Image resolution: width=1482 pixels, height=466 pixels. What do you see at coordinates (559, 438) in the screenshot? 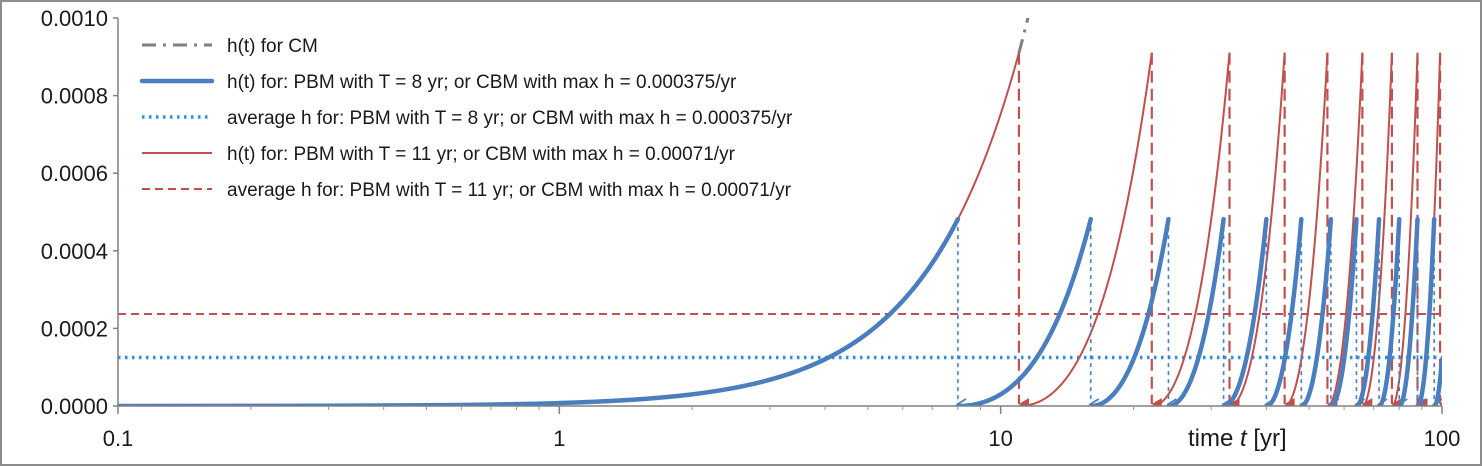
I see `x-tick-label: 1` at bounding box center [559, 438].